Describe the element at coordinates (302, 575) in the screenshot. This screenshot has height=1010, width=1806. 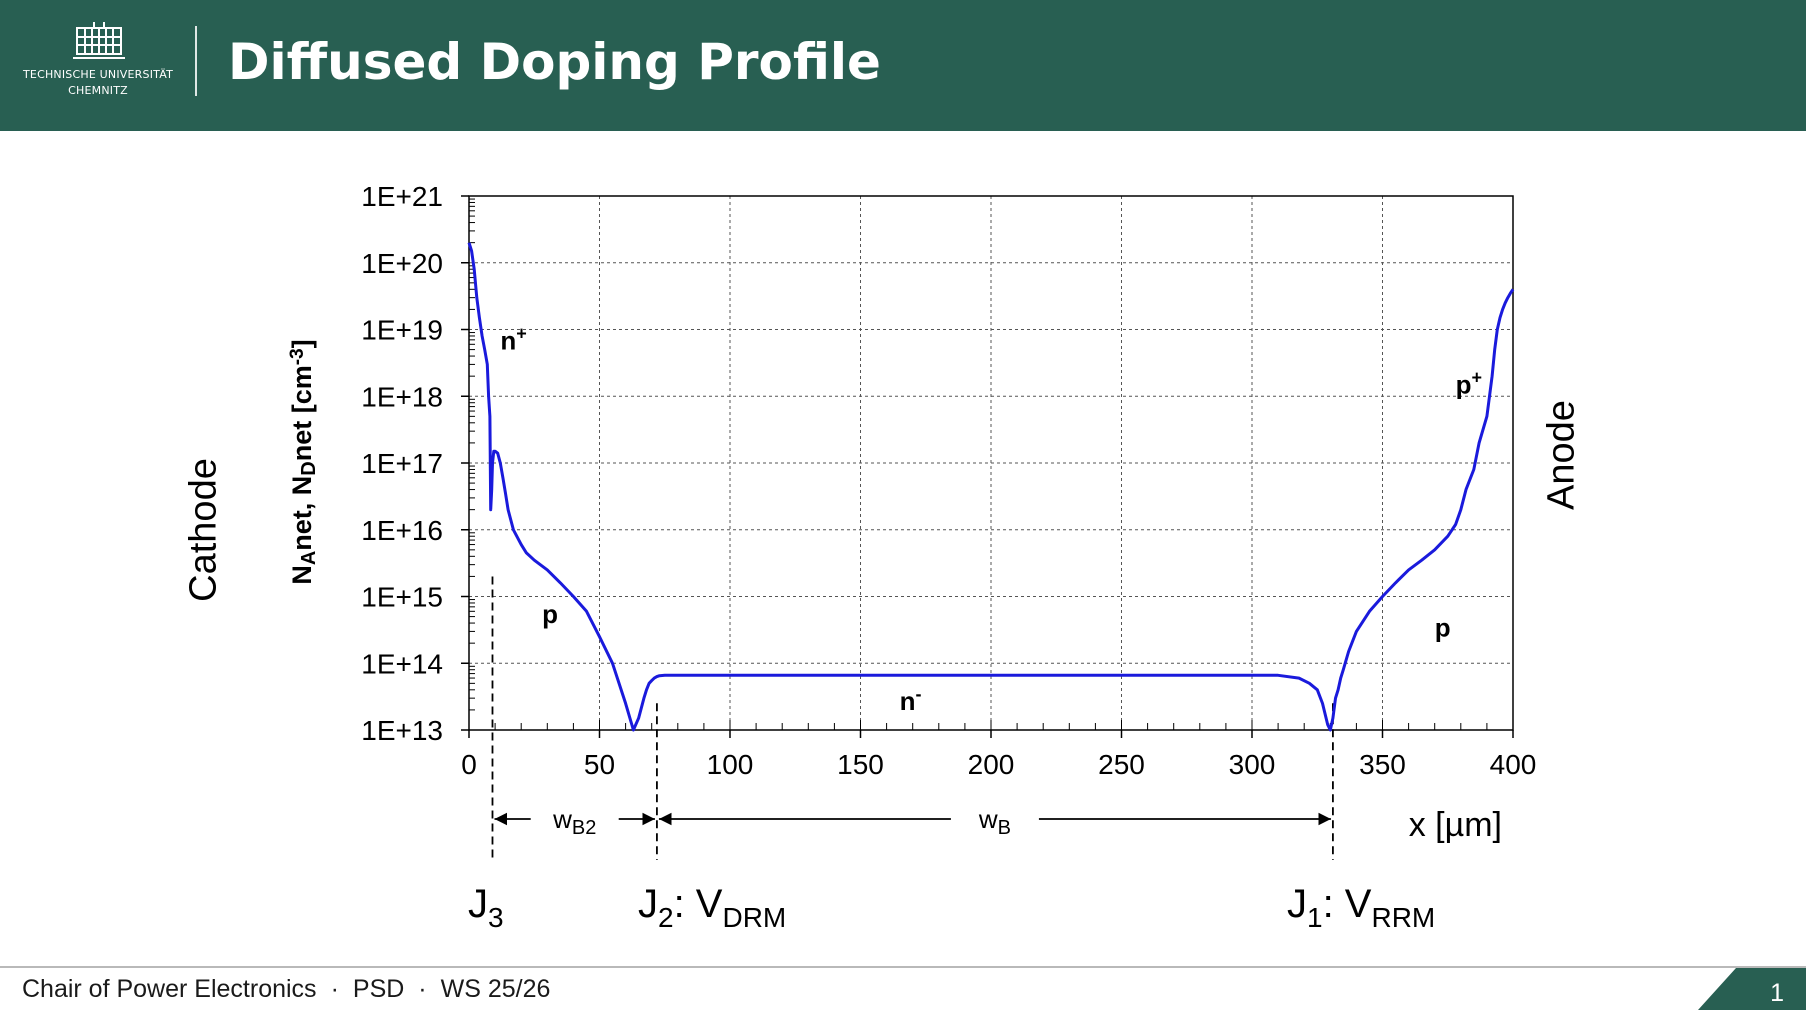
I see `y-axis-label-part: N` at that location.